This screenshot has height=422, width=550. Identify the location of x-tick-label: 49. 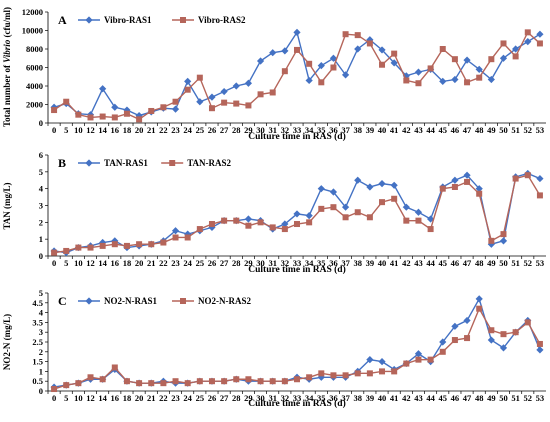
(491, 130).